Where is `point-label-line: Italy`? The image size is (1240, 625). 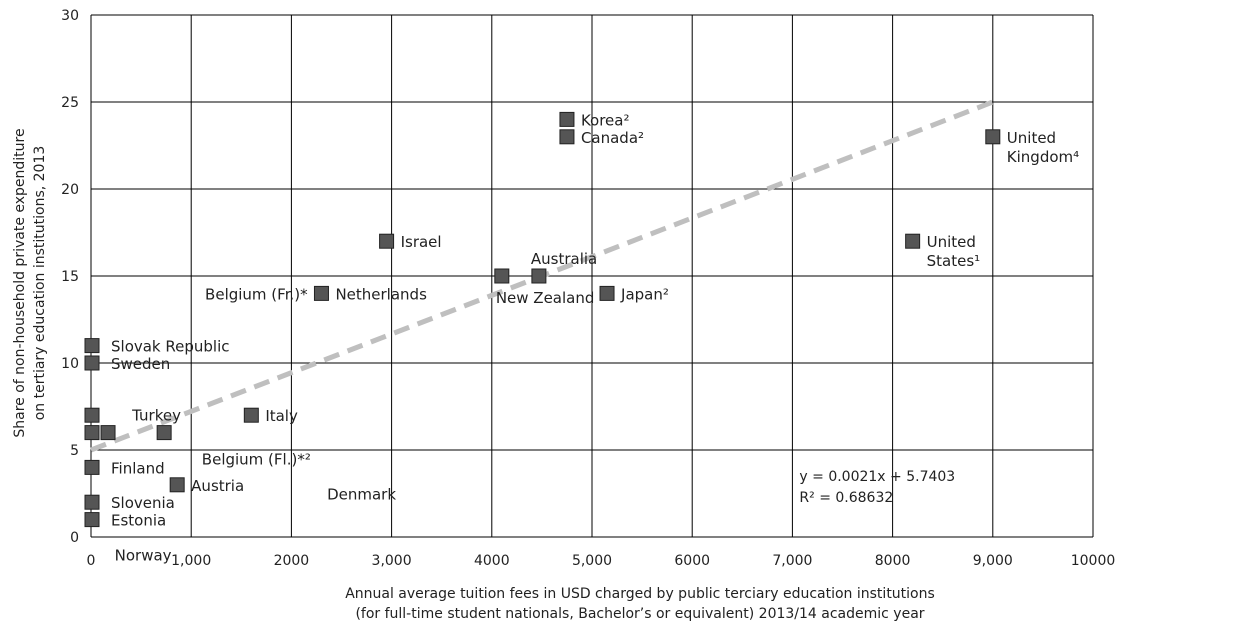
point-label-line: Italy is located at coordinates (281, 416).